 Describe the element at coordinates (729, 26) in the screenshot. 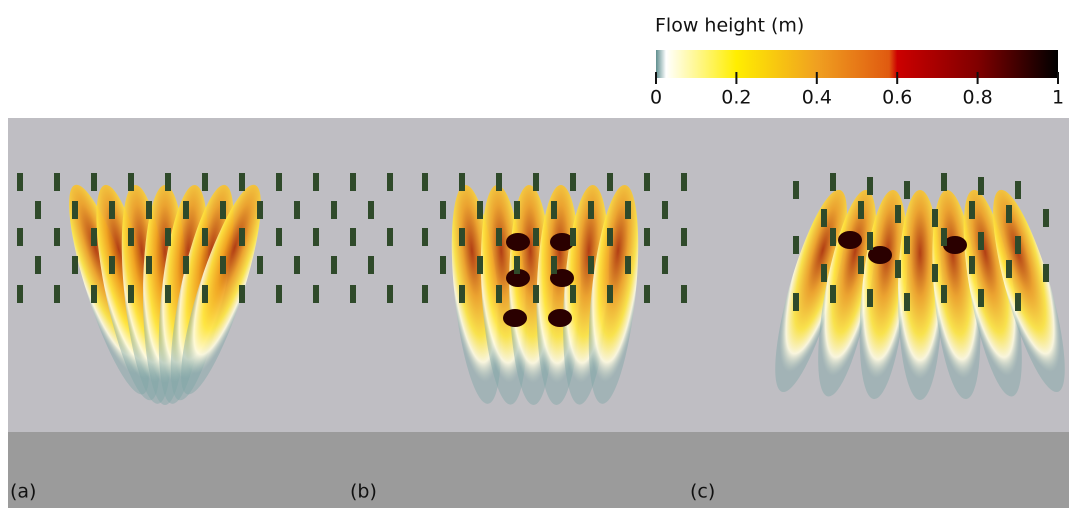

I see `colorbar-title: Flow height (m)` at that location.